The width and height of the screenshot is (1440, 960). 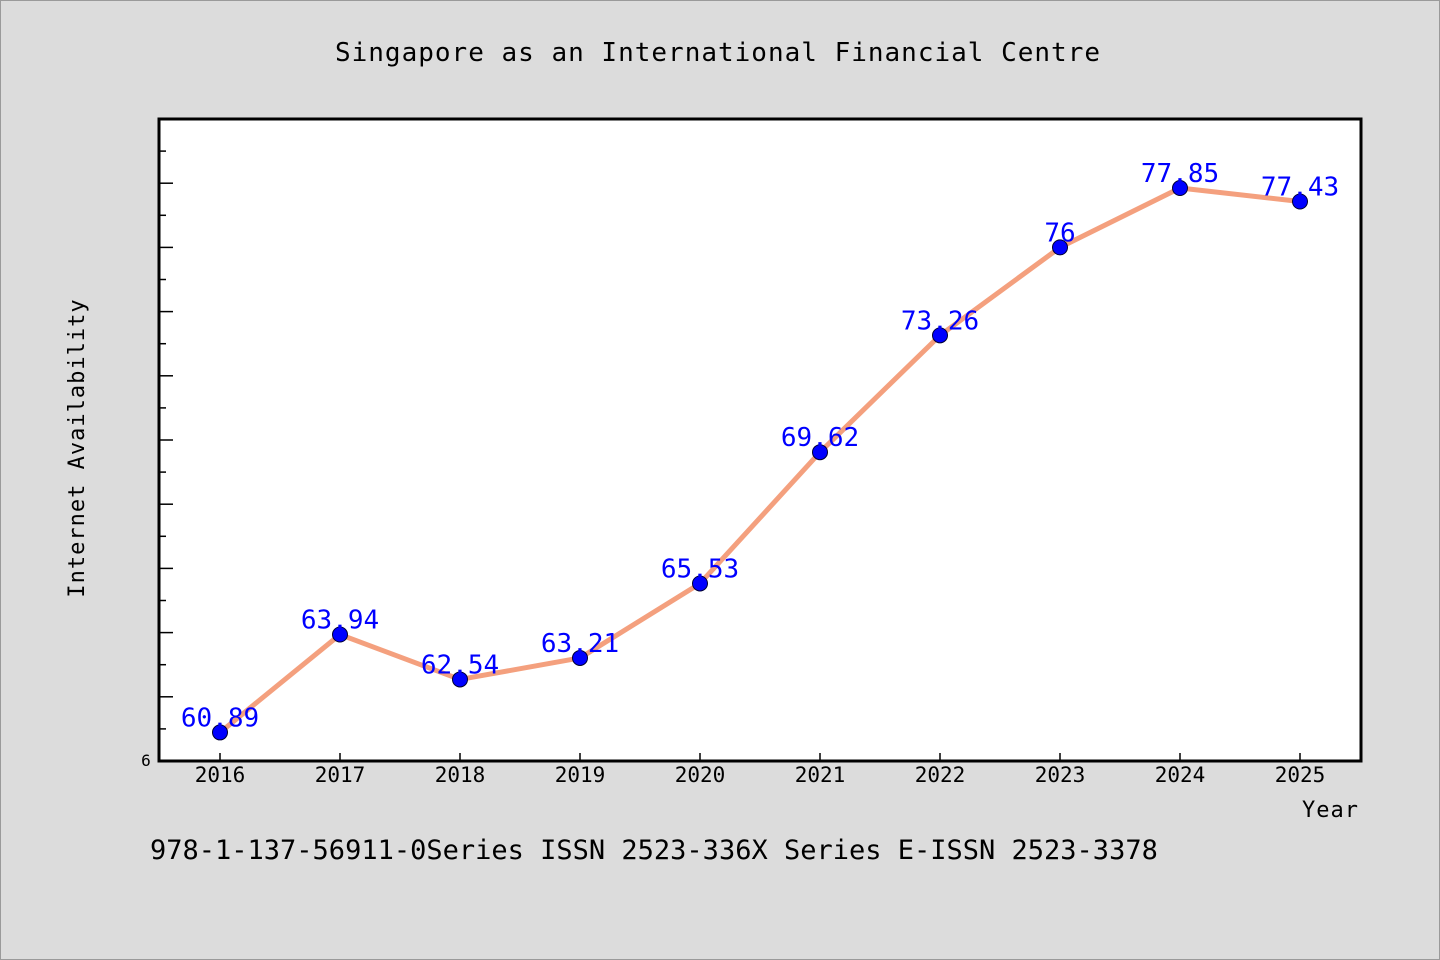 What do you see at coordinates (580, 775) in the screenshot?
I see `x-tick-label: 2019` at bounding box center [580, 775].